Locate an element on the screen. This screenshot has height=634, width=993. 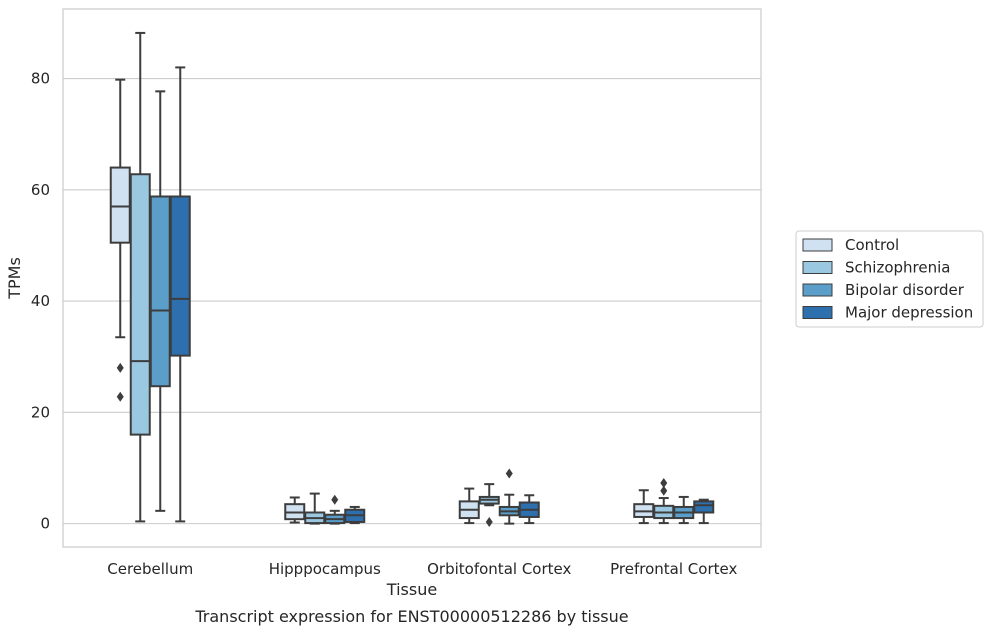
x-tick-label: Orbitofontal Cortex is located at coordinates (499, 569).